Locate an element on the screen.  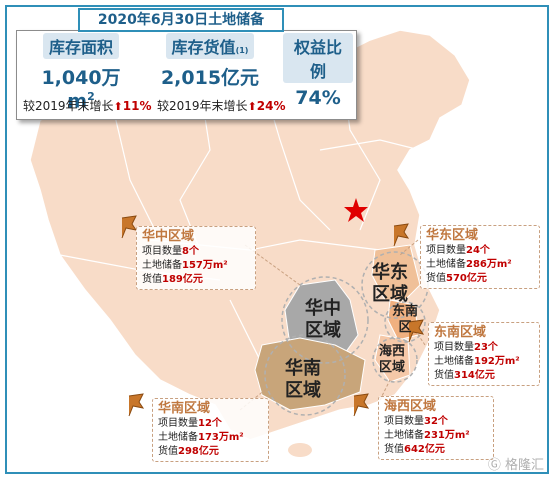
equity-ratio-value: 74% is located at coordinates (318, 98).